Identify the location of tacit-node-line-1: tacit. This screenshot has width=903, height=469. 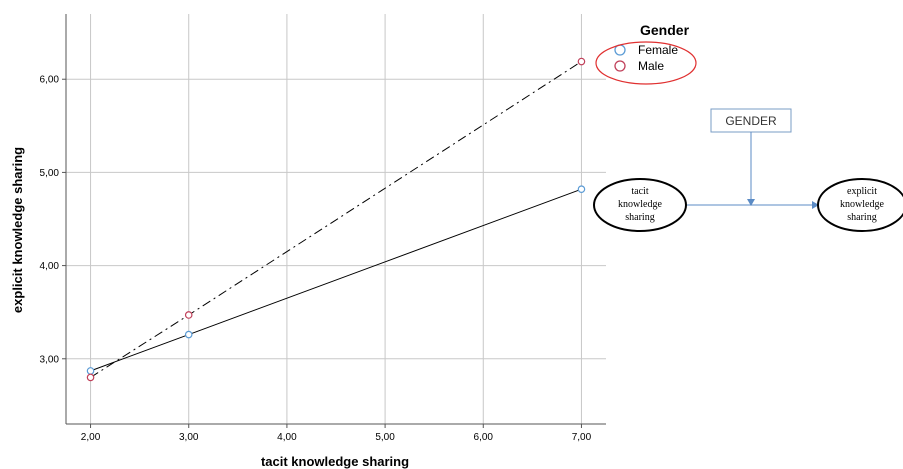
(639, 191).